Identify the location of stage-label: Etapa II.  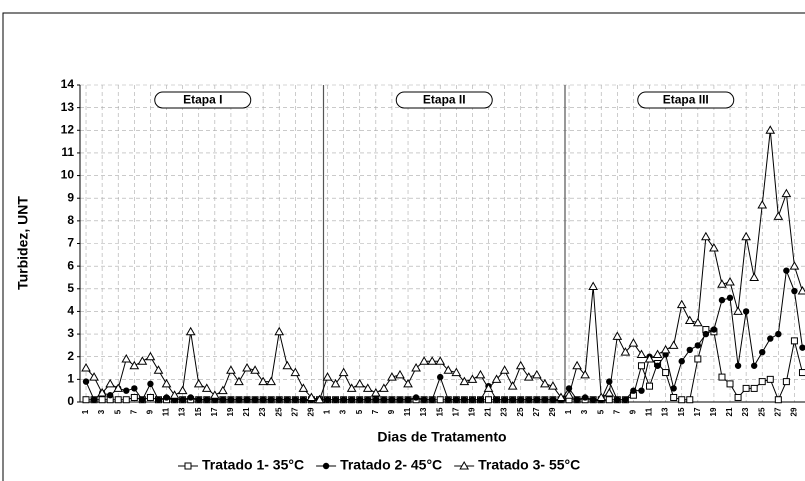
(444, 100).